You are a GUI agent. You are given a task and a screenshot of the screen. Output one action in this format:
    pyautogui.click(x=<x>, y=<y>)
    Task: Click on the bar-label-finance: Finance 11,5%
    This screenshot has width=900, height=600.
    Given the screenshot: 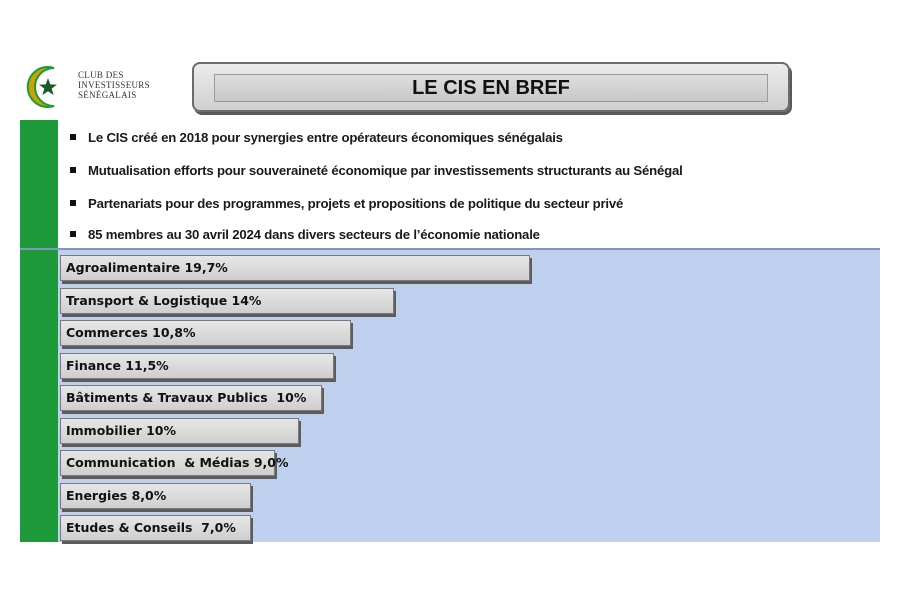 What is the action you would take?
    pyautogui.click(x=117, y=365)
    